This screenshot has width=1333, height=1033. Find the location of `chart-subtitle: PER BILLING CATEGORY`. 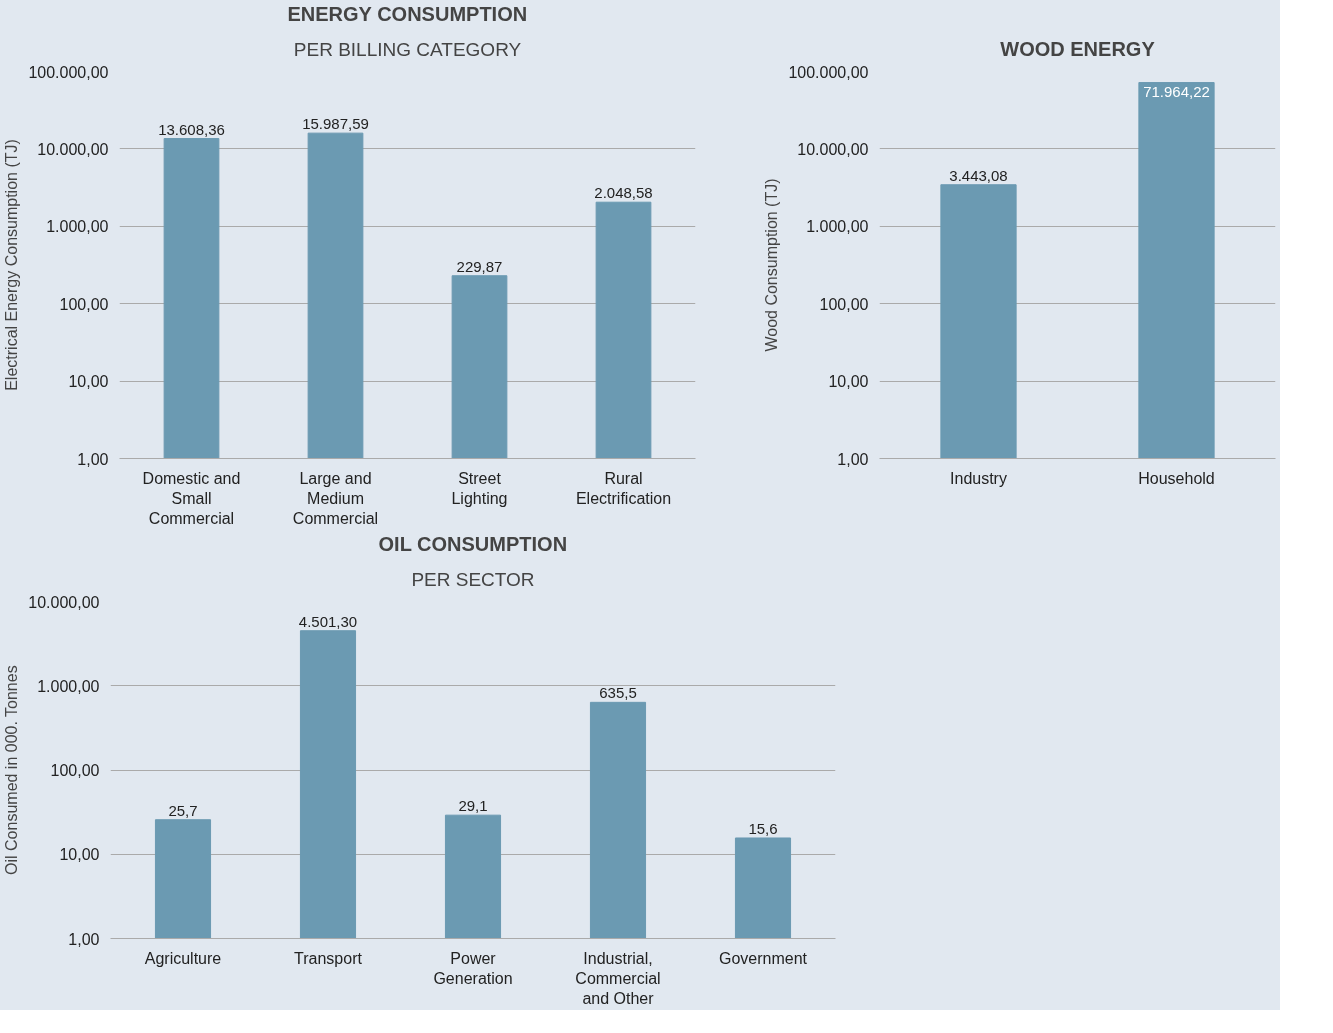

chart-subtitle: PER BILLING CATEGORY is located at coordinates (407, 49).